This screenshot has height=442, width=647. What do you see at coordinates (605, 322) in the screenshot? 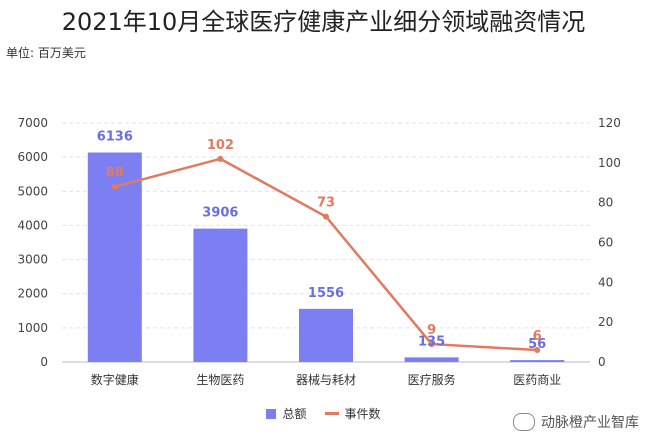
I see `y-right-tick-label: 20` at bounding box center [605, 322].